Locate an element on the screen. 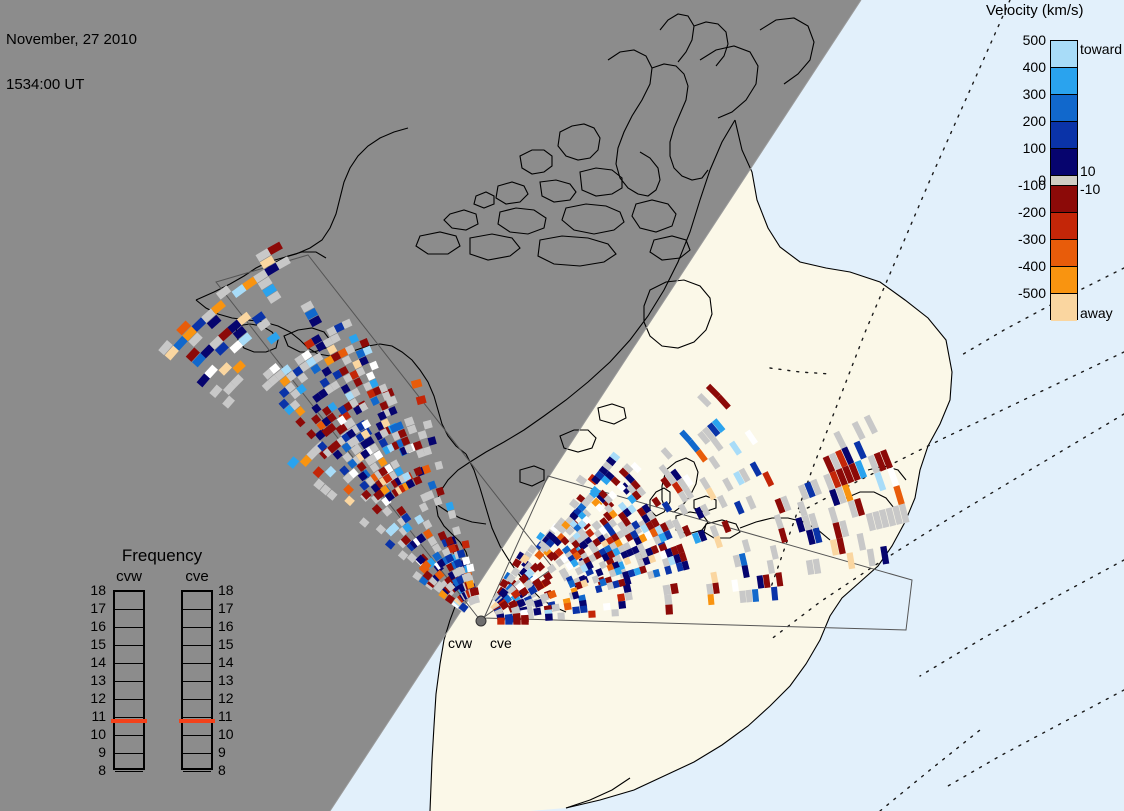 This screenshot has height=811, width=1124. timestamp-block: November, 27 2010 1534:00 UT is located at coordinates (71, 62).